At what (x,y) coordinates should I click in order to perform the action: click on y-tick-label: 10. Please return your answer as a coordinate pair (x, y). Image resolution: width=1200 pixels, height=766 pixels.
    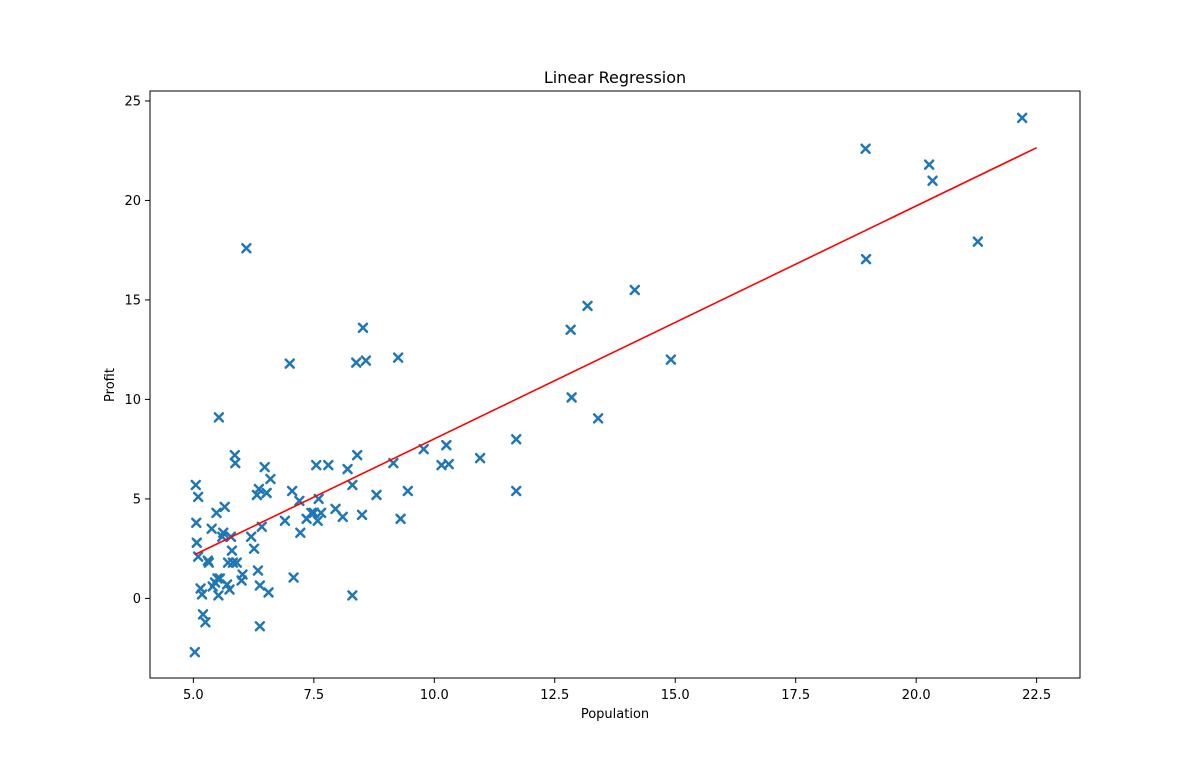
    Looking at the image, I should click on (132, 400).